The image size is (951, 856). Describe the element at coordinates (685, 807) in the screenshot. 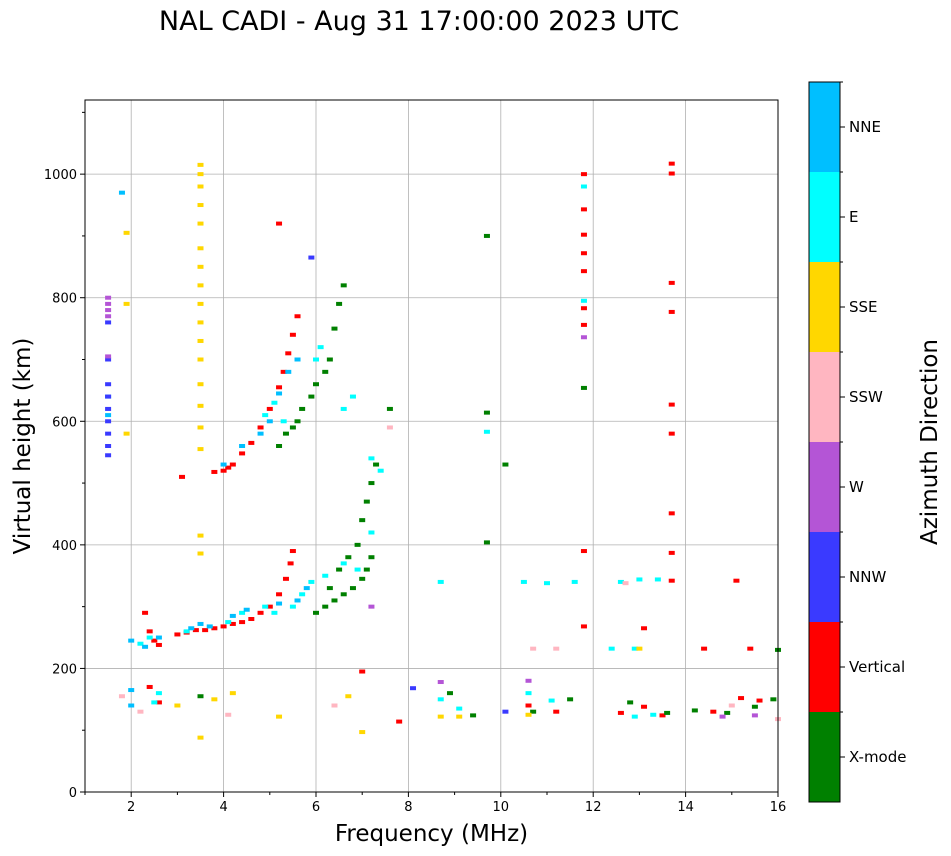

I see `x-tick-label: 14` at that location.